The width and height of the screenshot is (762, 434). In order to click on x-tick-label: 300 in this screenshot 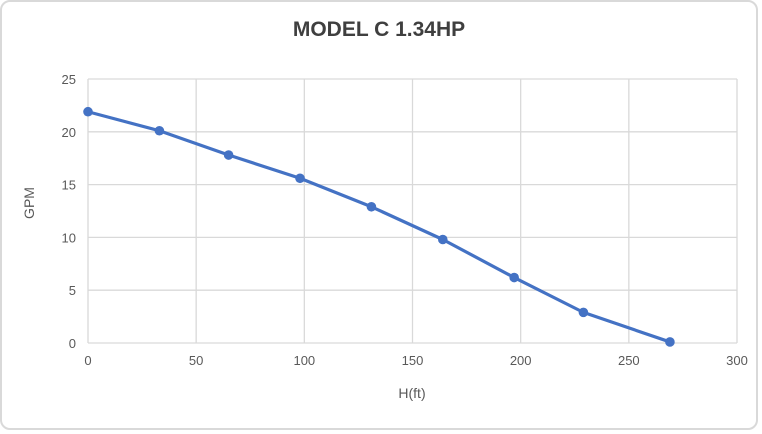, I will do `click(737, 360)`.